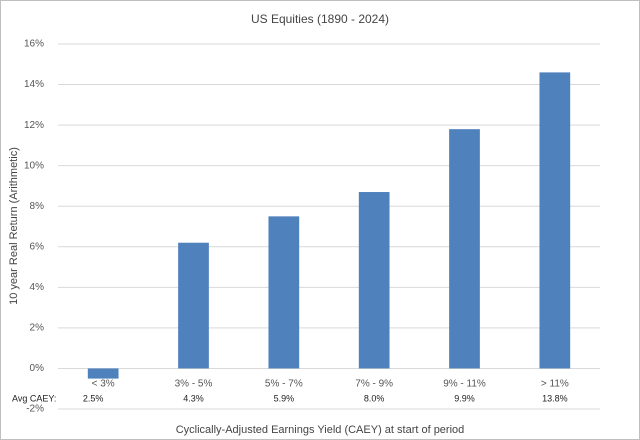 This screenshot has height=440, width=640. I want to click on avg-caey-value: 5.9%, so click(284, 398).